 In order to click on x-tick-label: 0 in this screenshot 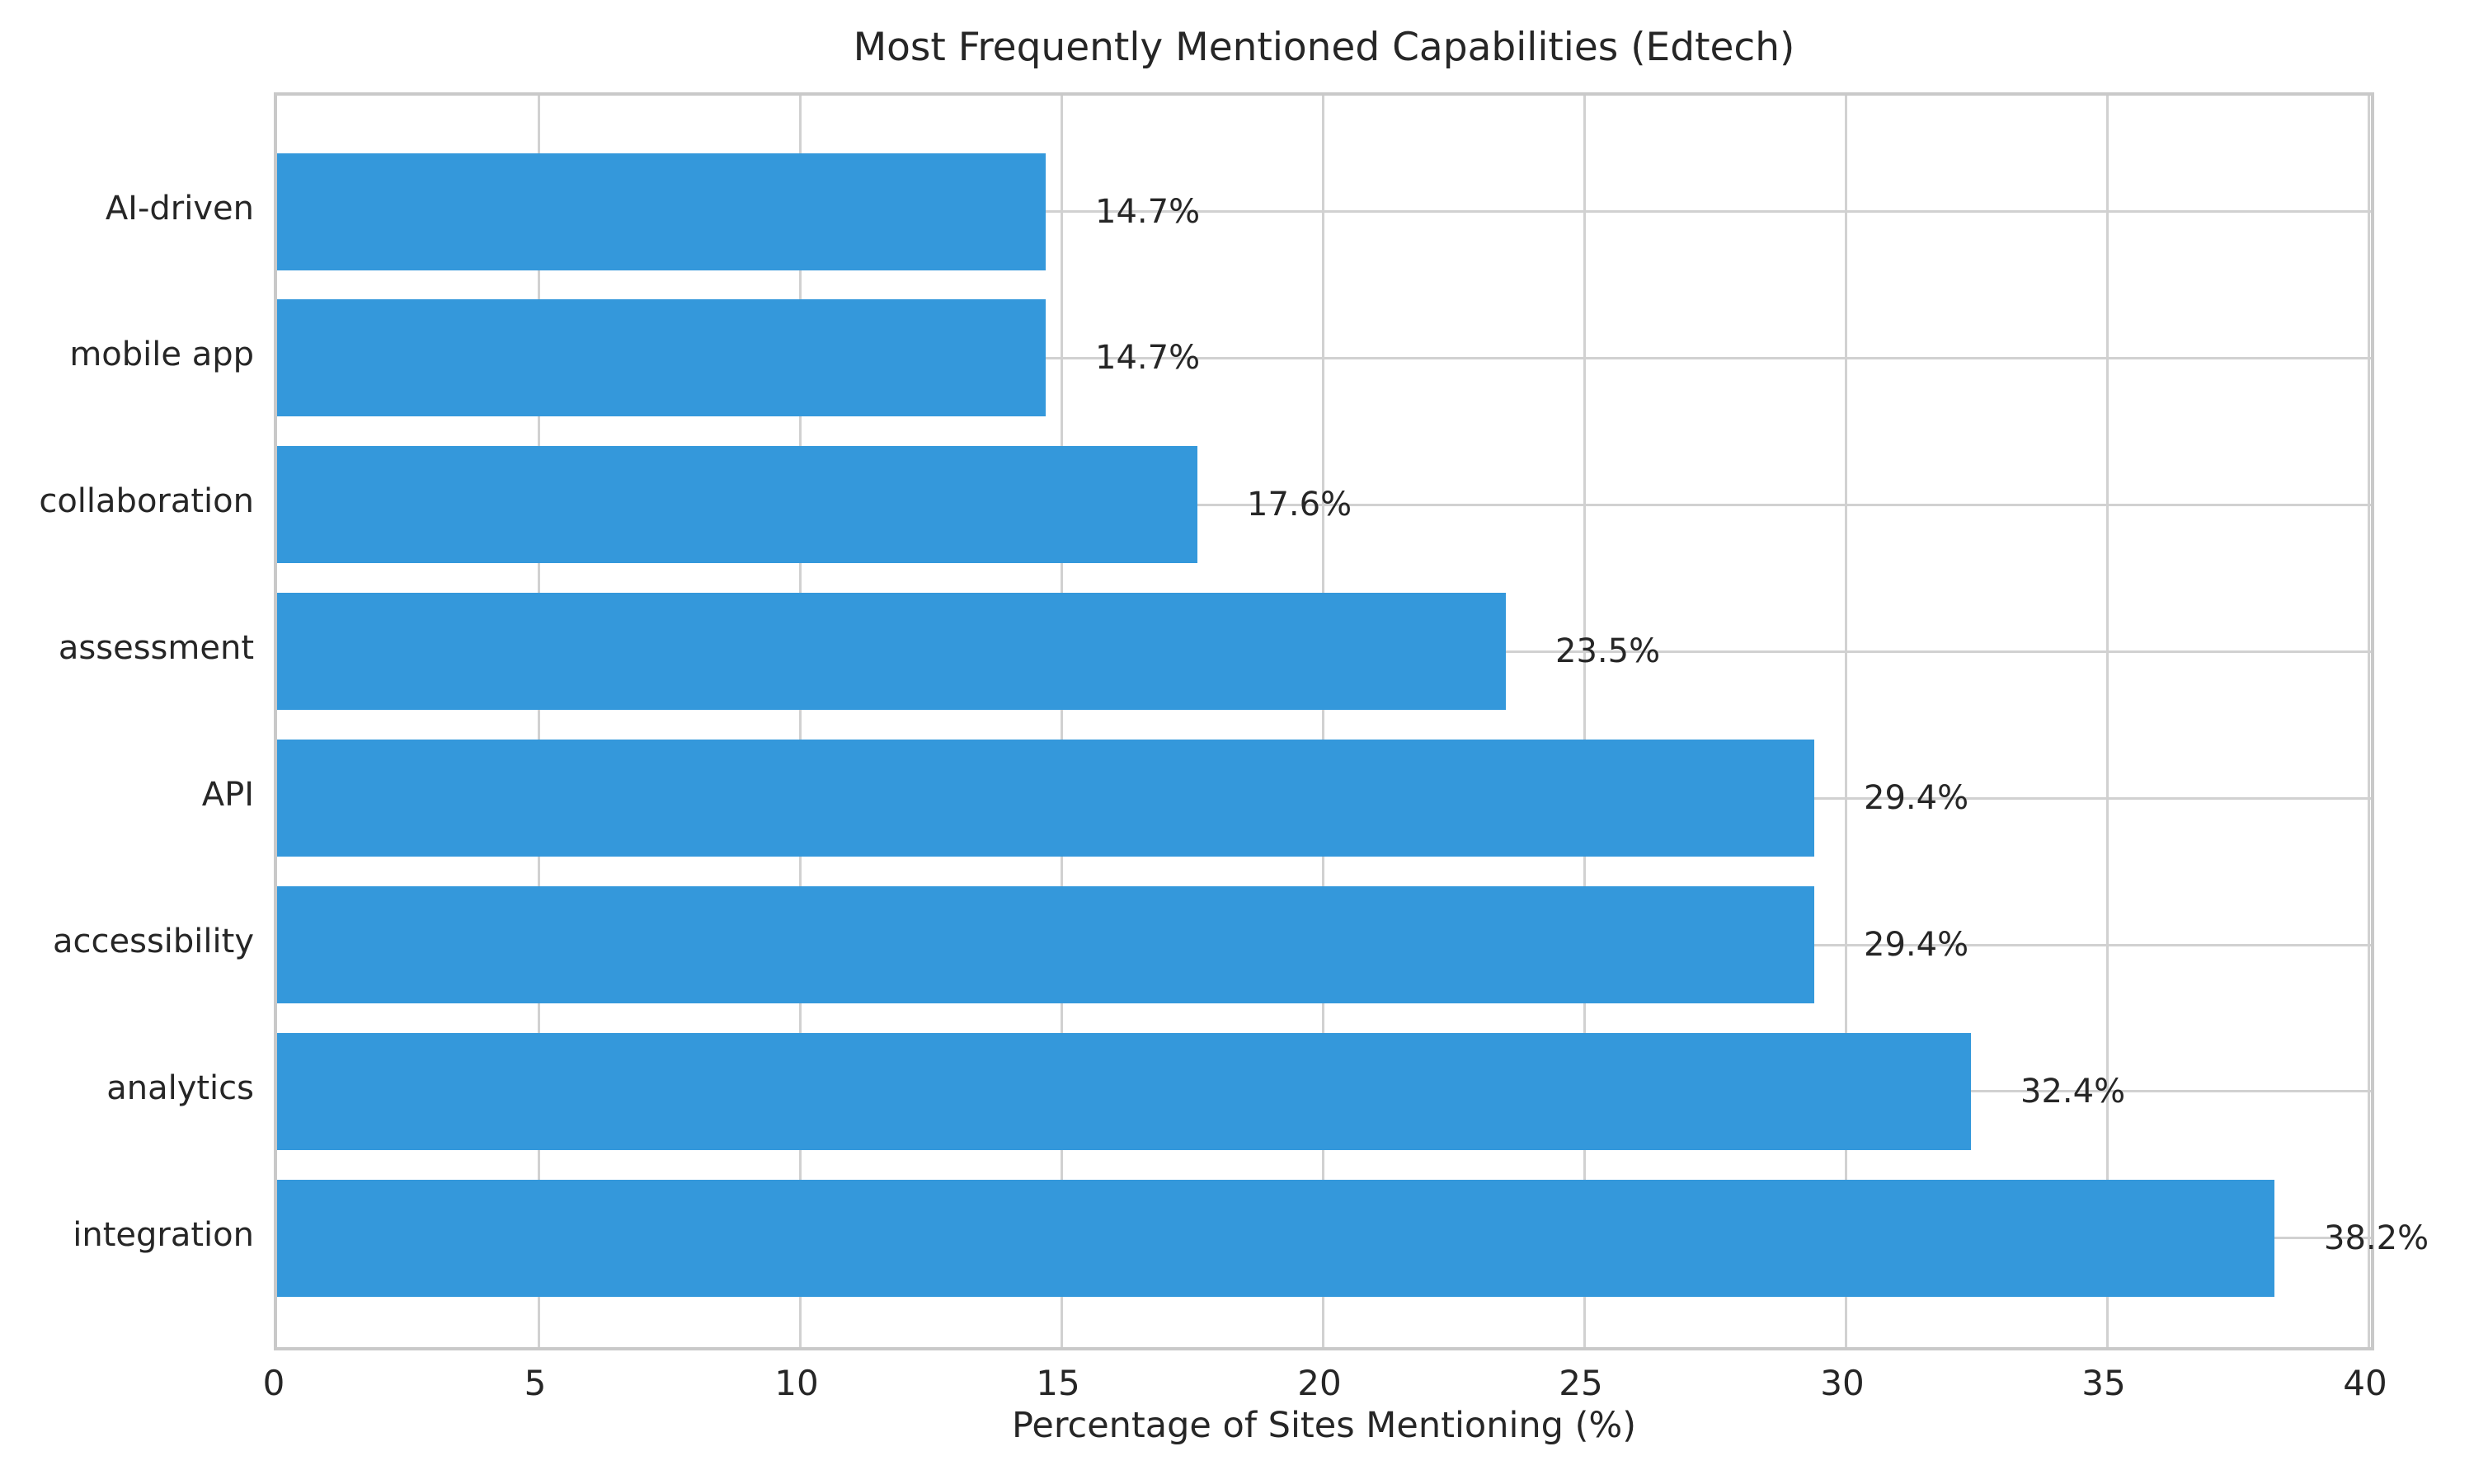, I will do `click(273, 1383)`.